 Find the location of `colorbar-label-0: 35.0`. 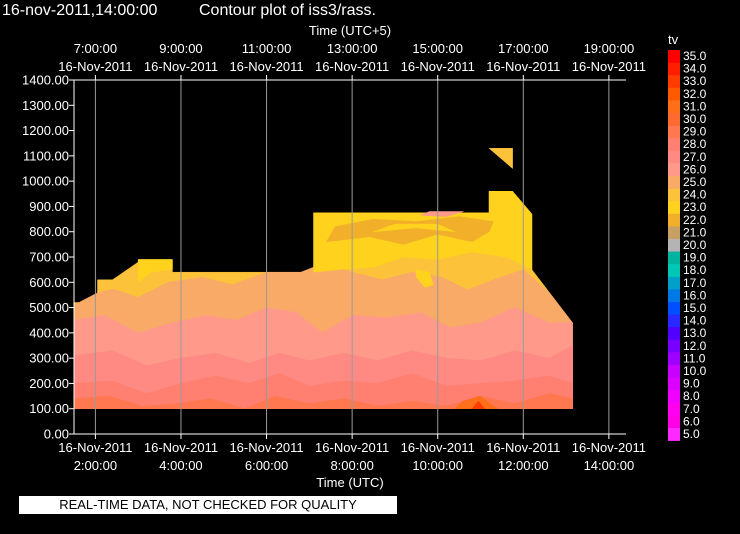

colorbar-label-0: 35.0 is located at coordinates (695, 56).